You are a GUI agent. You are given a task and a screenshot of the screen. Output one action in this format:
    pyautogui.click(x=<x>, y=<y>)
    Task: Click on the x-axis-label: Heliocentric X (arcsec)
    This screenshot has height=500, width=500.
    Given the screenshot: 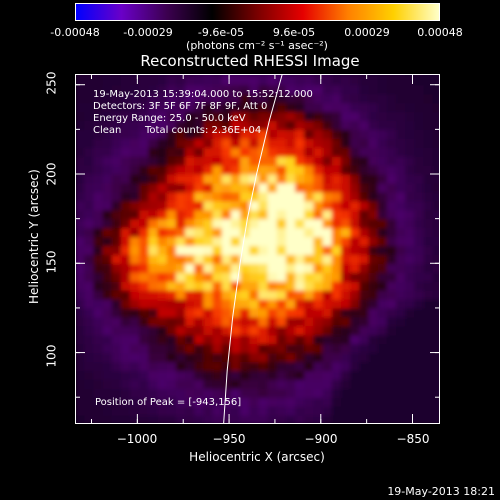 What is the action you would take?
    pyautogui.click(x=257, y=457)
    